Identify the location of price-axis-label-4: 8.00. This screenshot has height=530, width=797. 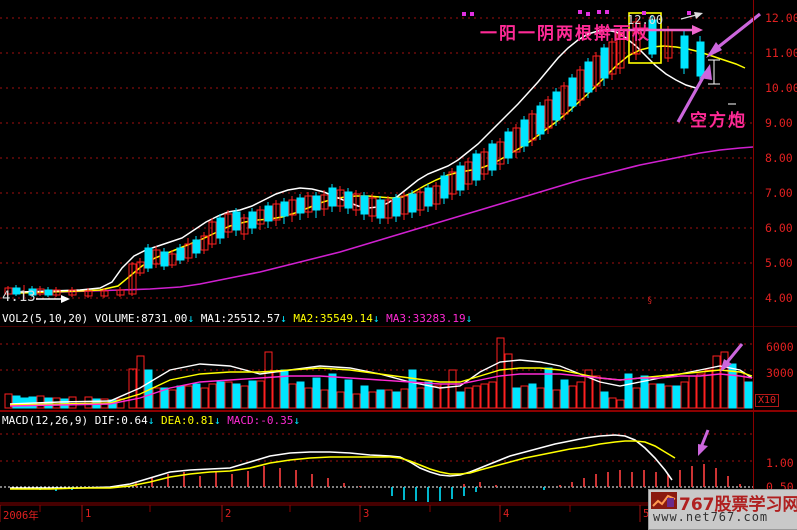
(779, 158).